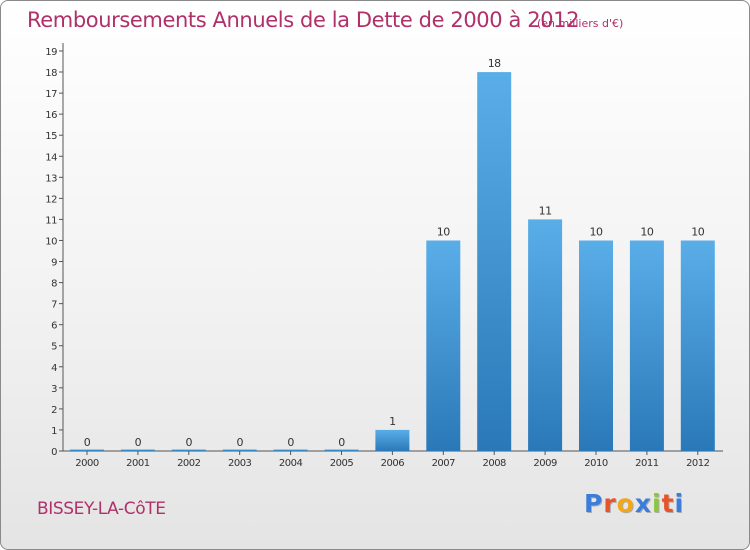 The image size is (750, 550). Describe the element at coordinates (54, 452) in the screenshot. I see `y-tick-label: 0` at that location.